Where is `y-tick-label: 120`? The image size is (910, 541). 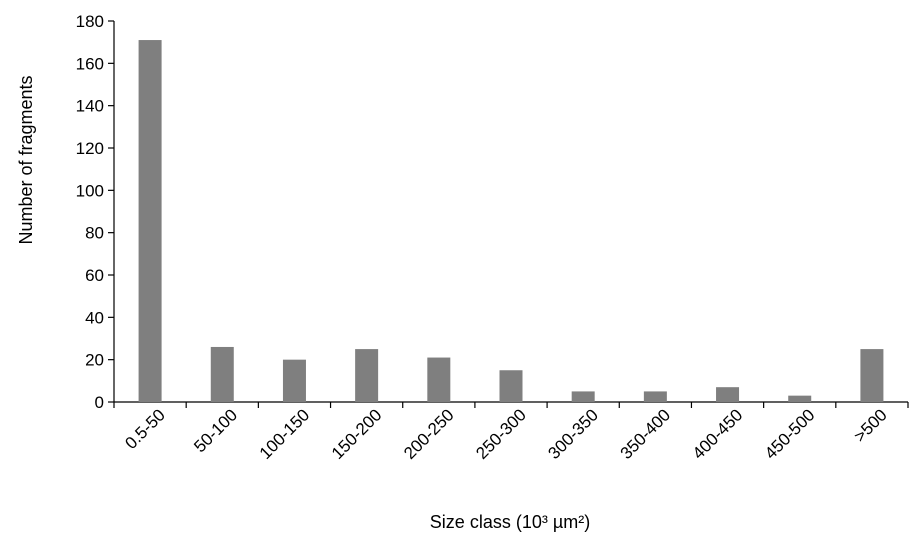 y-tick-label: 120 is located at coordinates (90, 148).